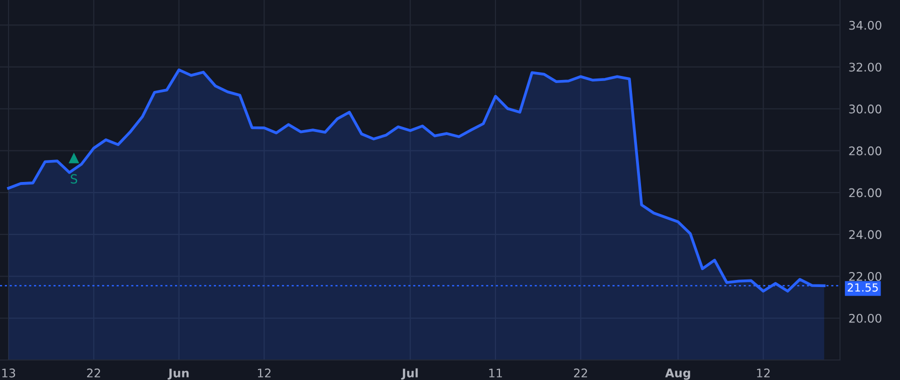 This screenshot has width=900, height=380. Describe the element at coordinates (865, 109) in the screenshot. I see `y-tick-label: 30.00` at that location.